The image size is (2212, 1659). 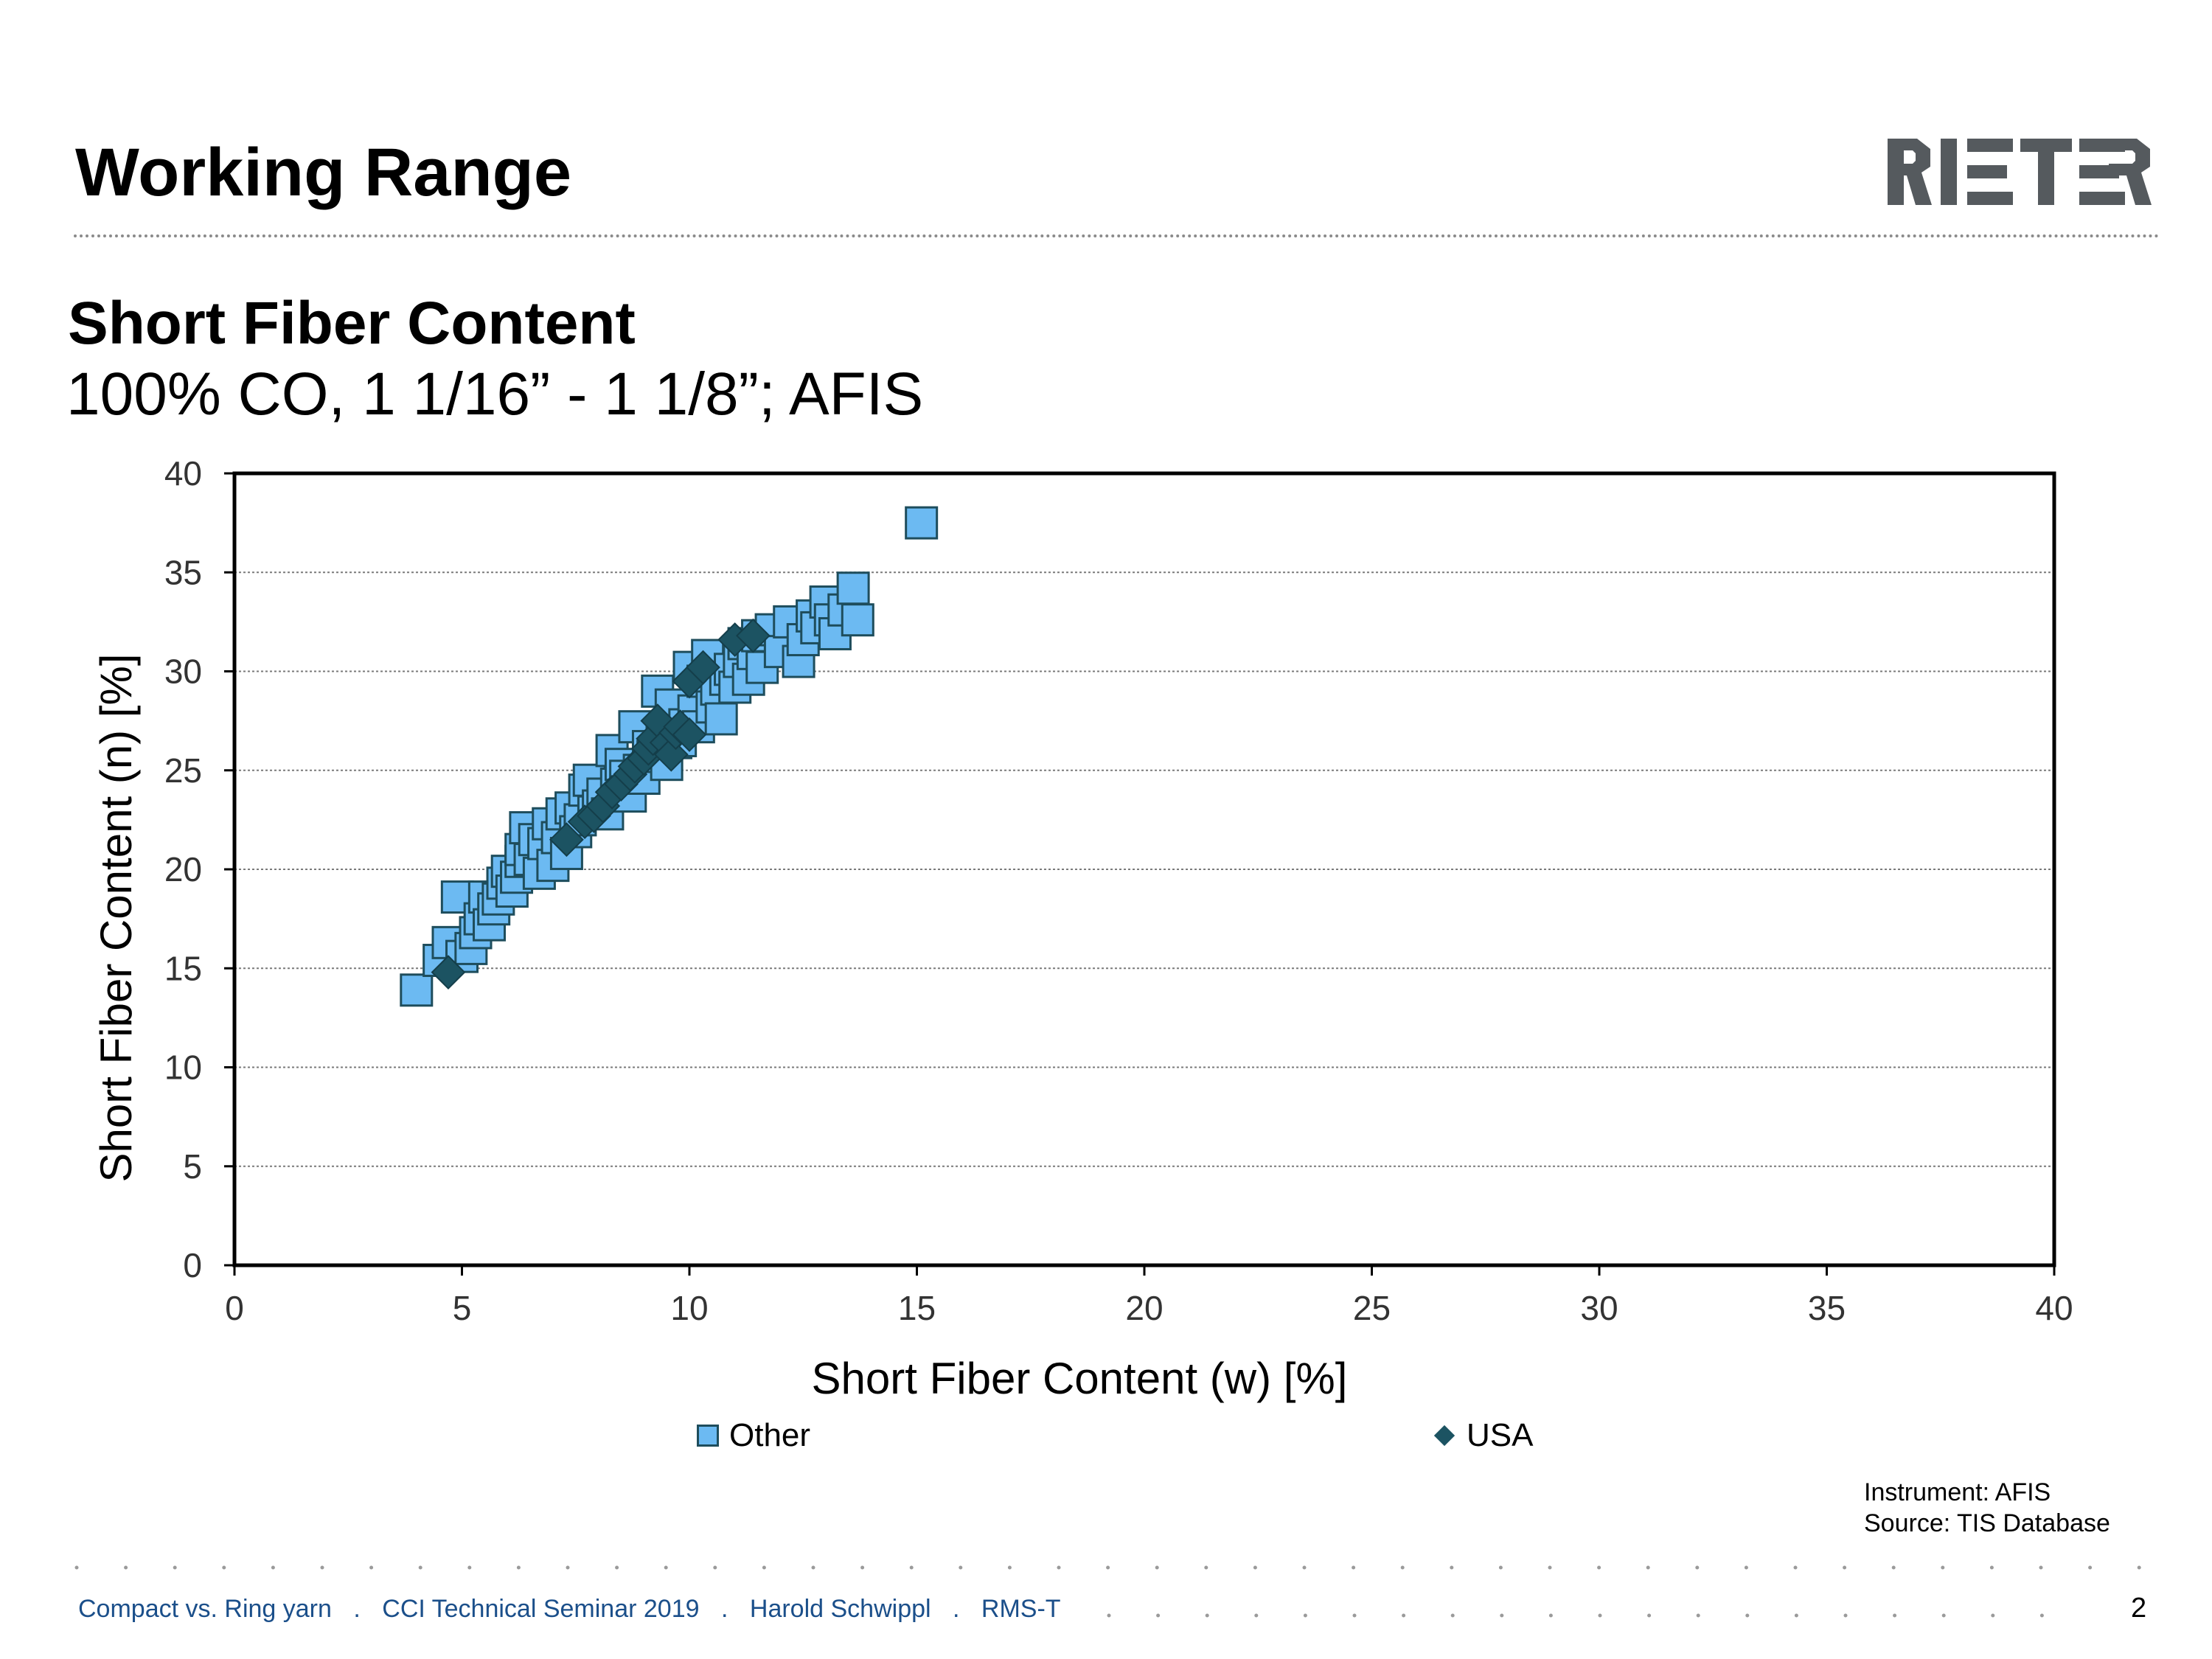 What do you see at coordinates (183, 473) in the screenshot?
I see `y-tick-label: 40` at bounding box center [183, 473].